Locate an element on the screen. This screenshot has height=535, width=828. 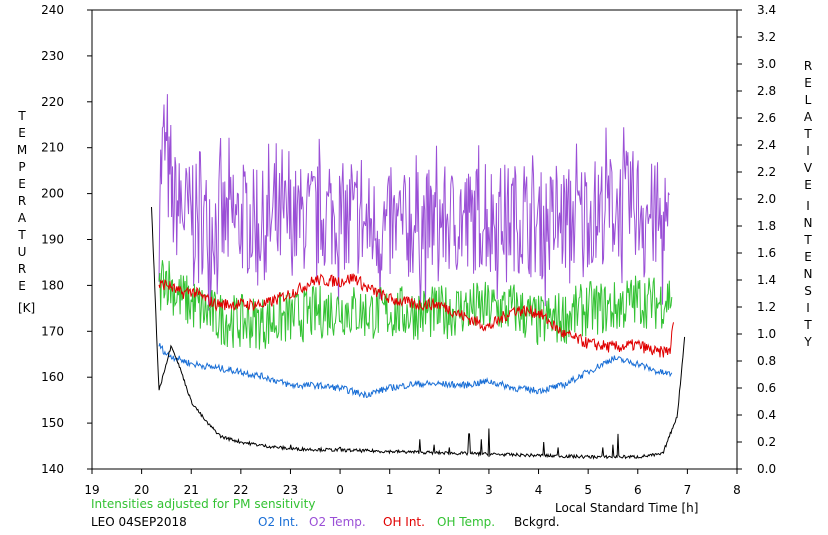
right-tick-label: 0.0 is located at coordinates (766, 469).